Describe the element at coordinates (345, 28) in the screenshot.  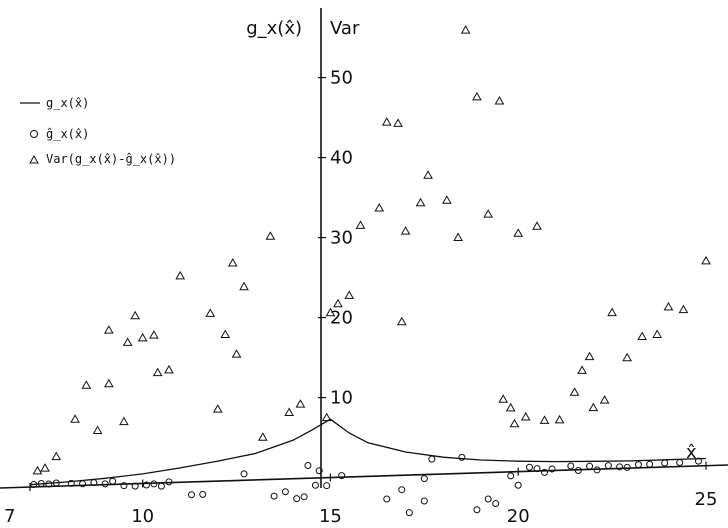
I see `y-axis-right-label: Var` at that location.